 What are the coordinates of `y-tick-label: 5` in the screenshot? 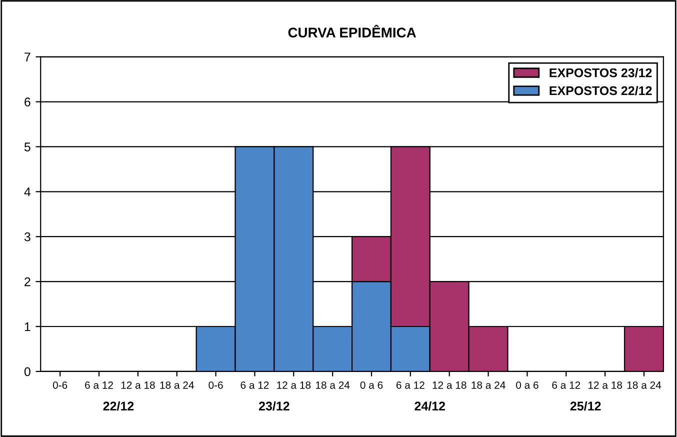 It's located at (27, 147).